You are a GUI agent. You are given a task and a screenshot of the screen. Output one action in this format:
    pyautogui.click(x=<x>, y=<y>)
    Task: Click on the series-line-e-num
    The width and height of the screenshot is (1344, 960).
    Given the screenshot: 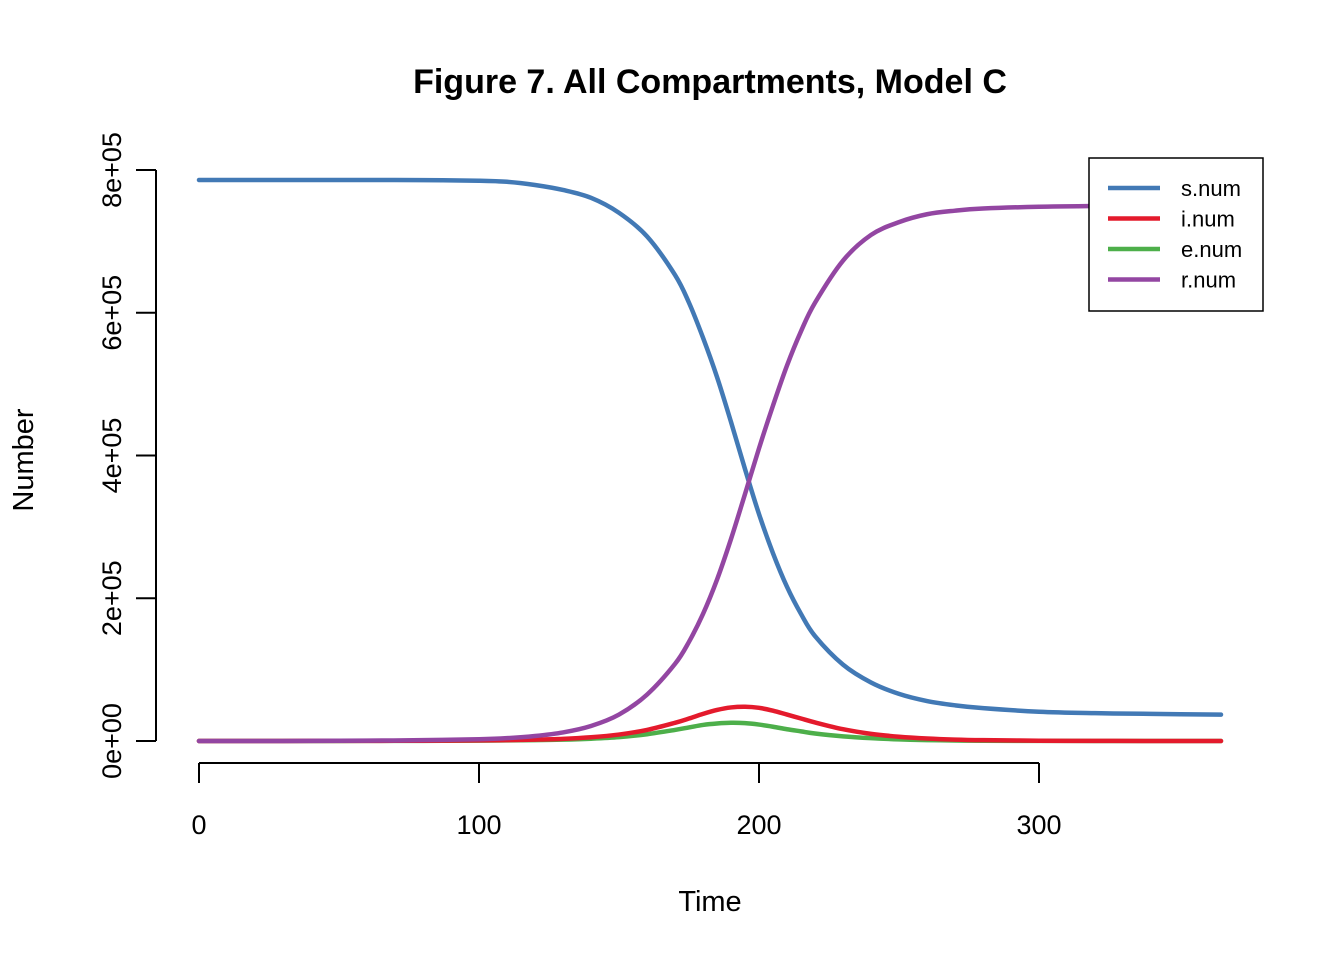 What is the action you would take?
    pyautogui.click(x=710, y=732)
    